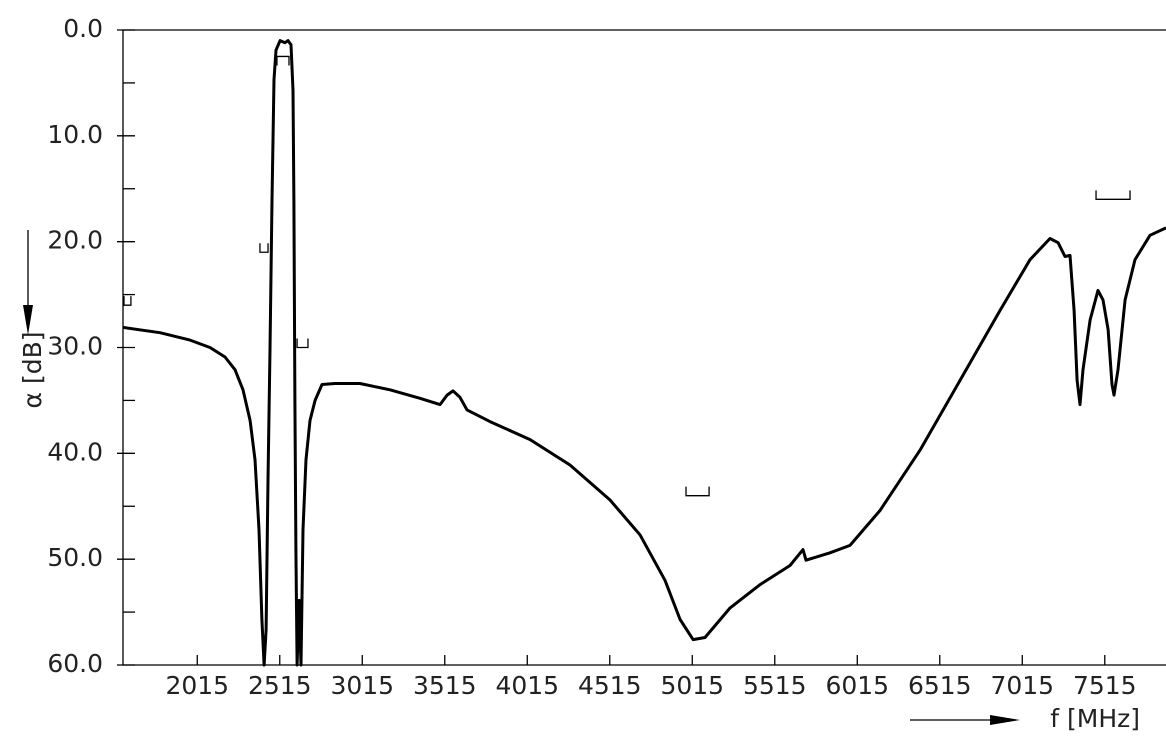  I want to click on x-tick-label: 6015, so click(857, 685).